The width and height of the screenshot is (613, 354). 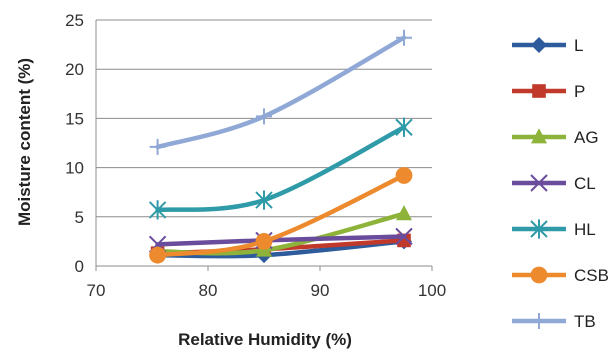 What do you see at coordinates (539, 275) in the screenshot?
I see `legend-marker-csb` at bounding box center [539, 275].